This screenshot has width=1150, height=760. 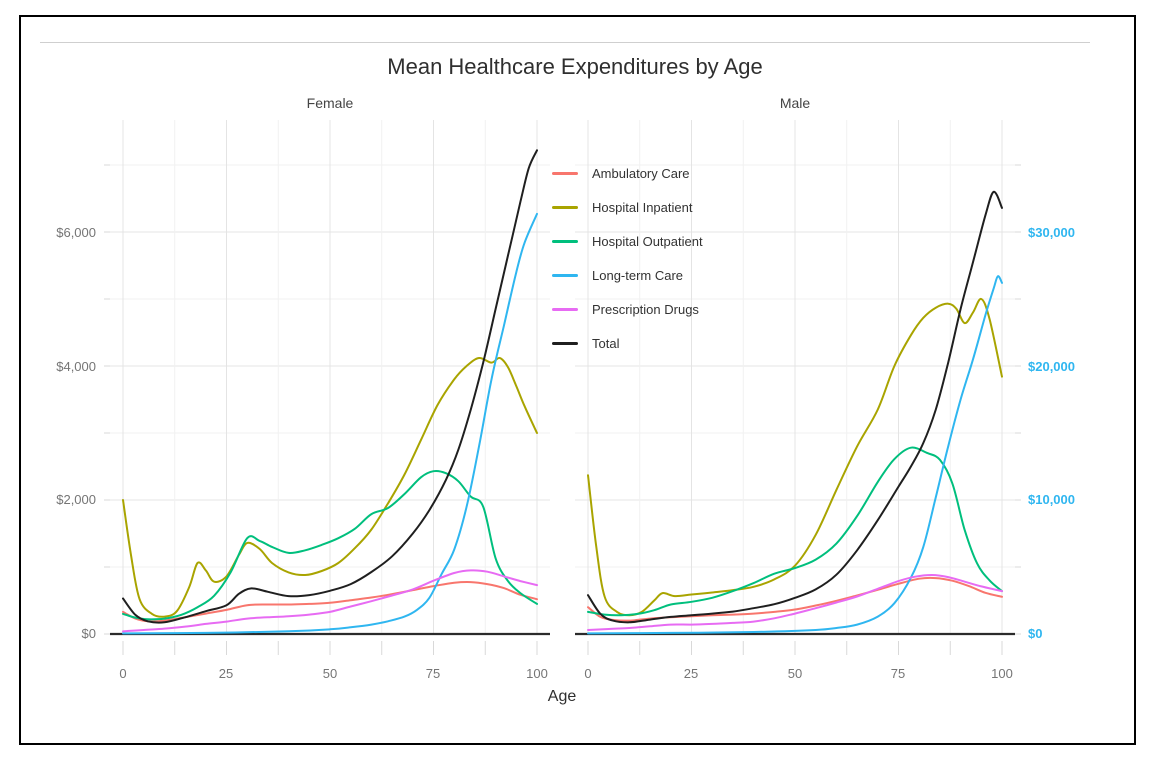 I want to click on x-tick-female-25: 25, so click(x=226, y=673).